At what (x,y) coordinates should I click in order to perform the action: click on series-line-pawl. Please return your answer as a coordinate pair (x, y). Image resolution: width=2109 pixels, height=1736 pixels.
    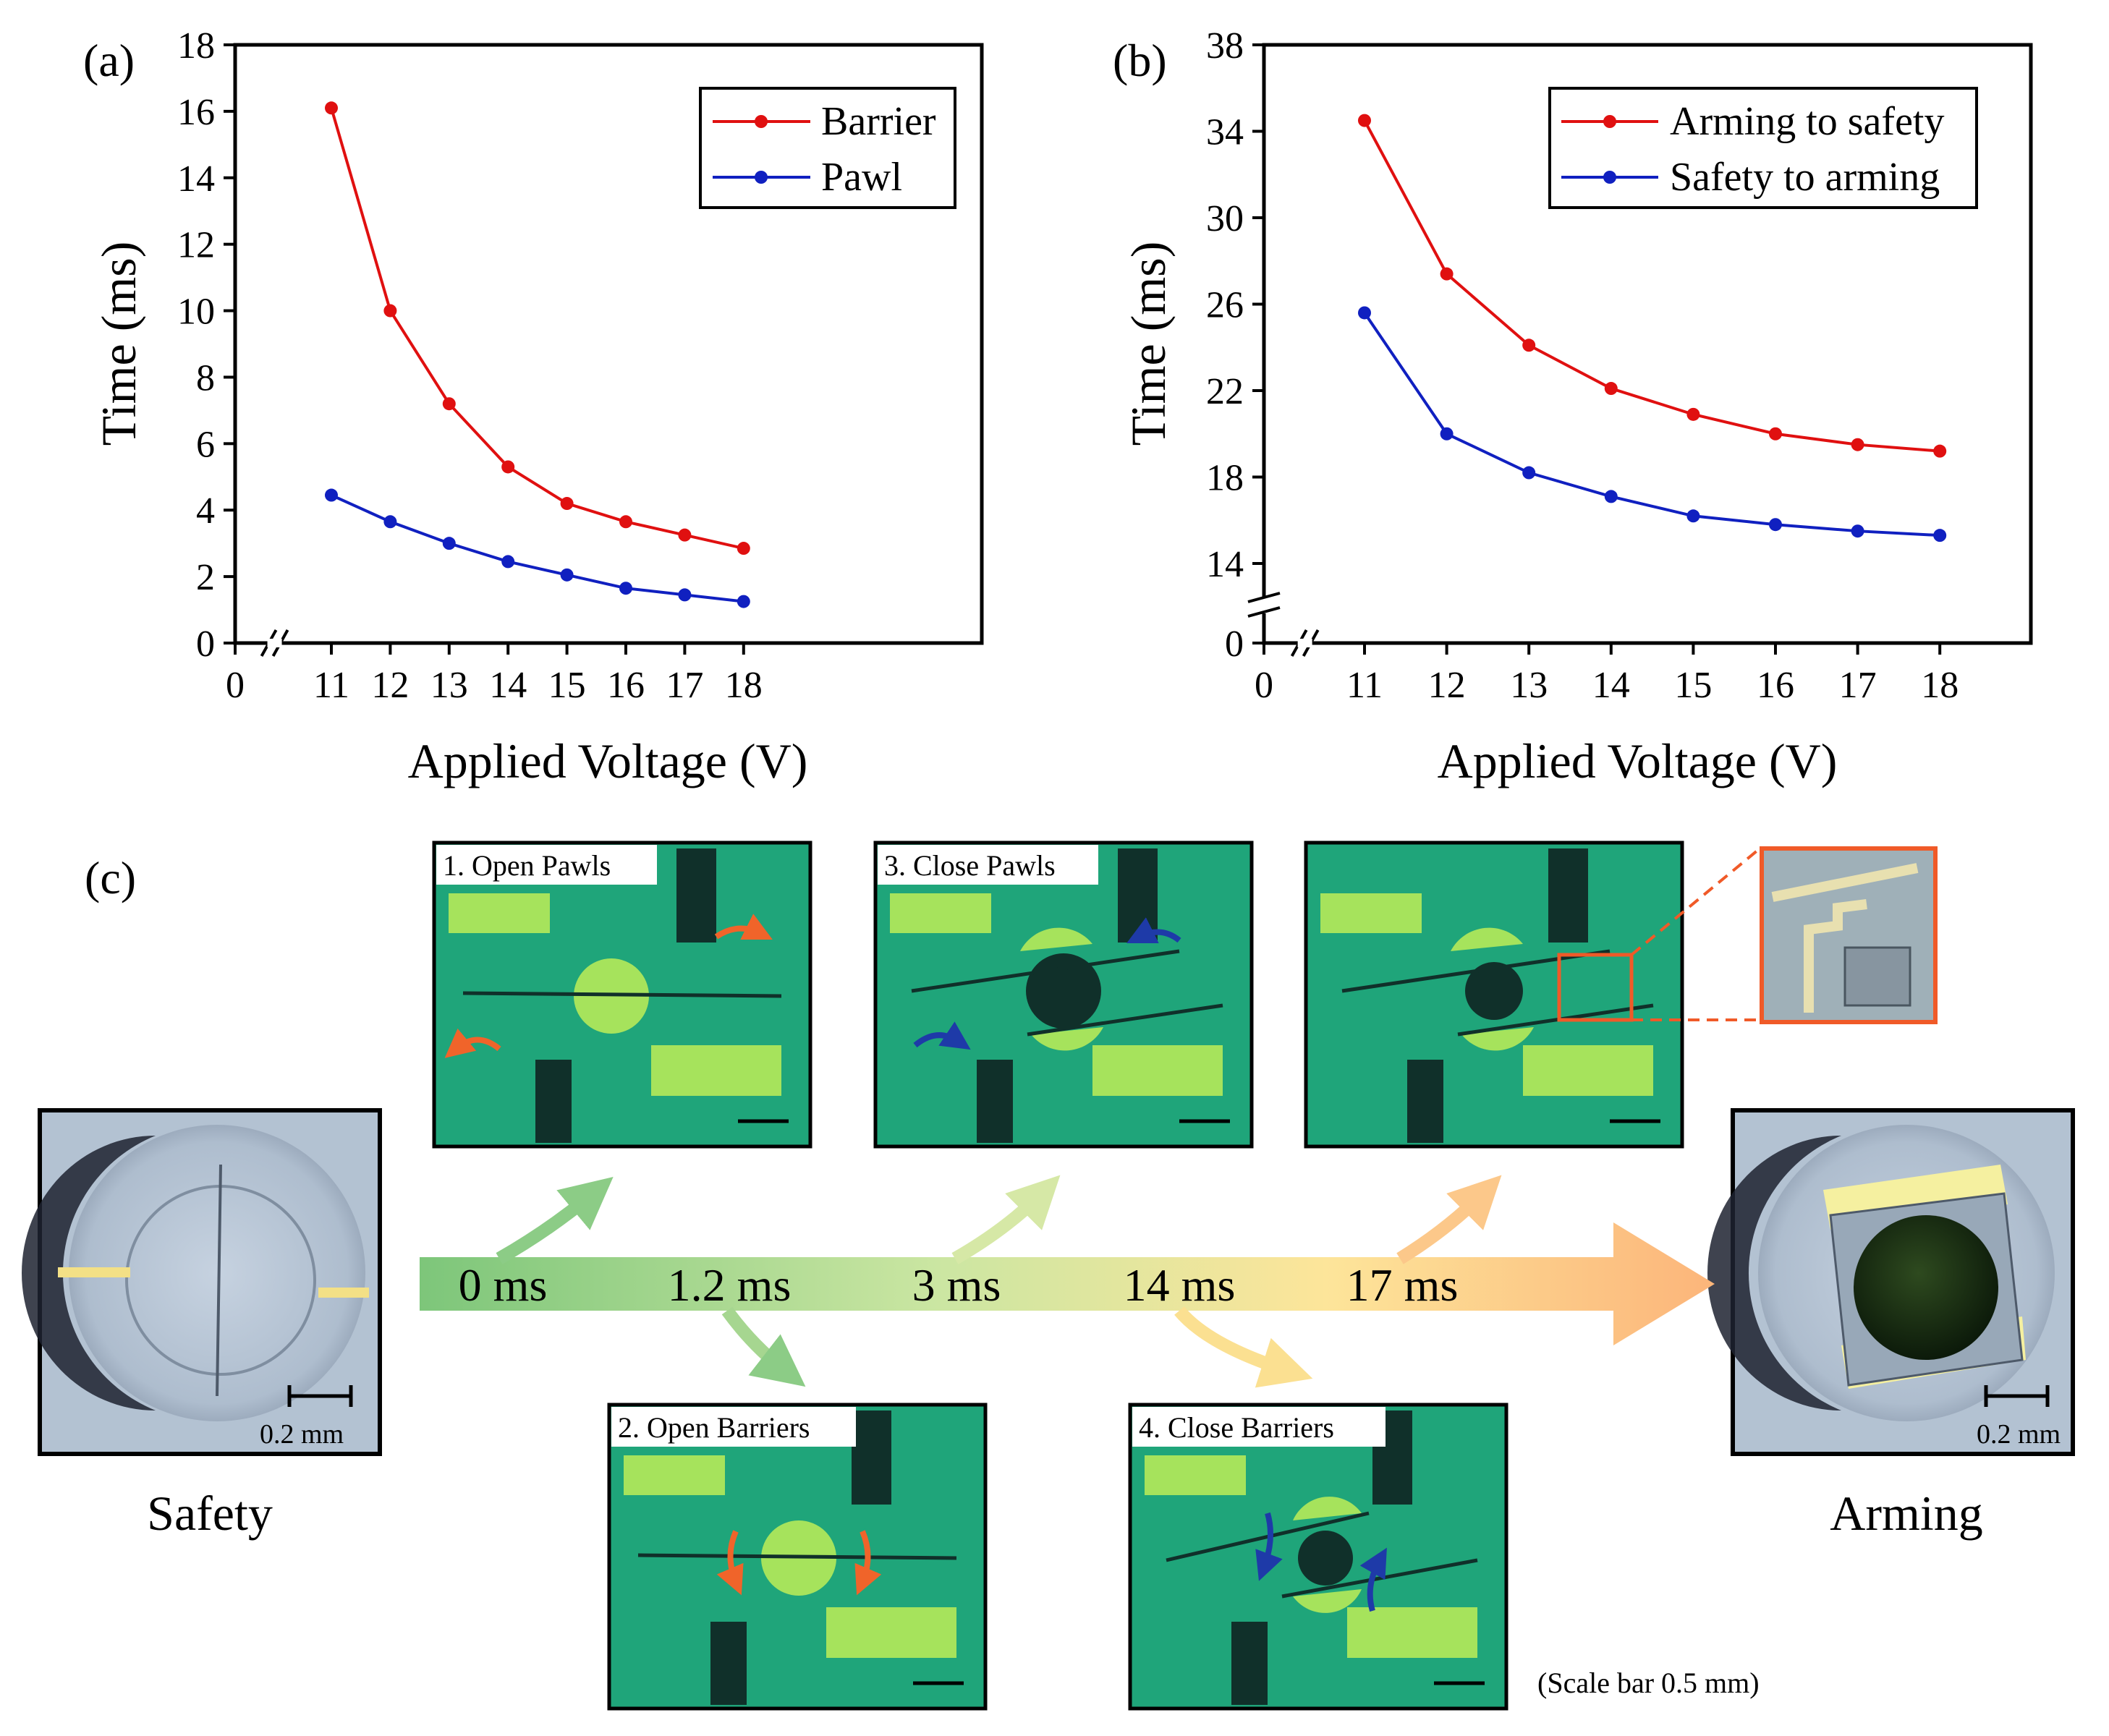
    Looking at the image, I should click on (537, 548).